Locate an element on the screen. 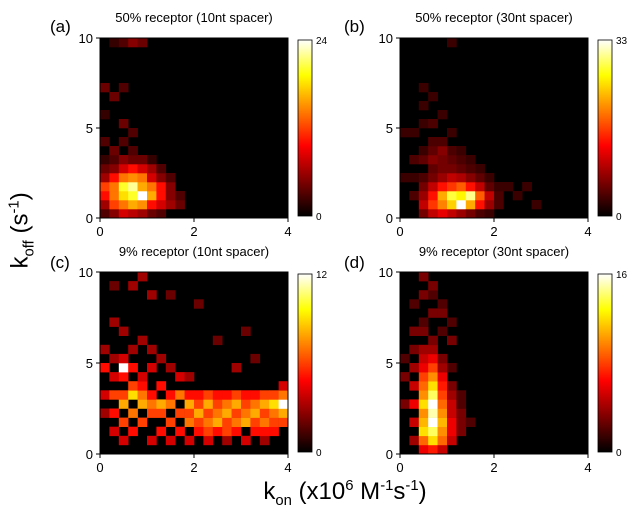  colorbar-max-label: 16 is located at coordinates (622, 275).